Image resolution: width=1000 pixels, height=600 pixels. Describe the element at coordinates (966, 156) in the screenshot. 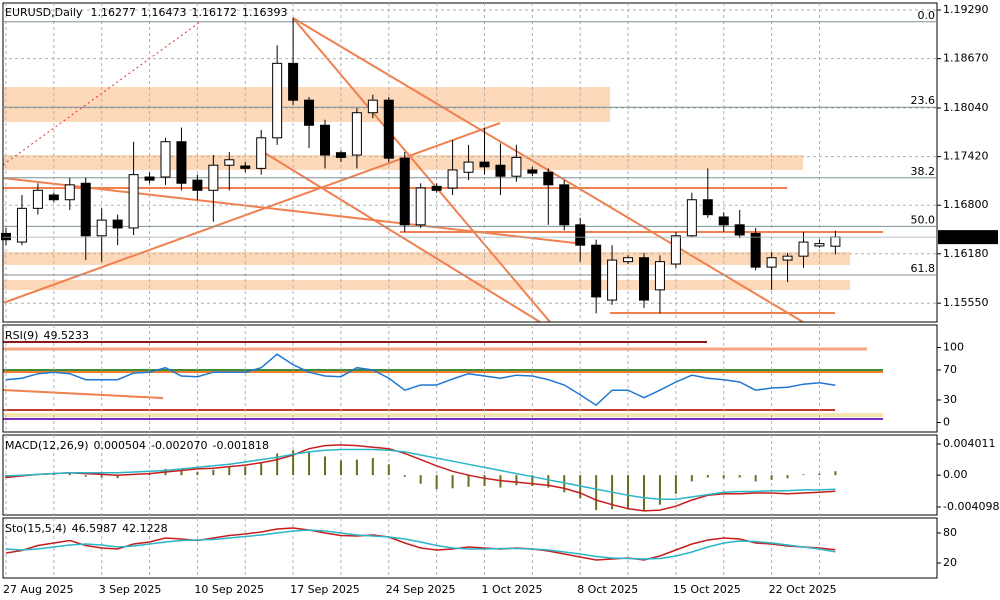

I see `y-tick-label: 1.17420` at that location.